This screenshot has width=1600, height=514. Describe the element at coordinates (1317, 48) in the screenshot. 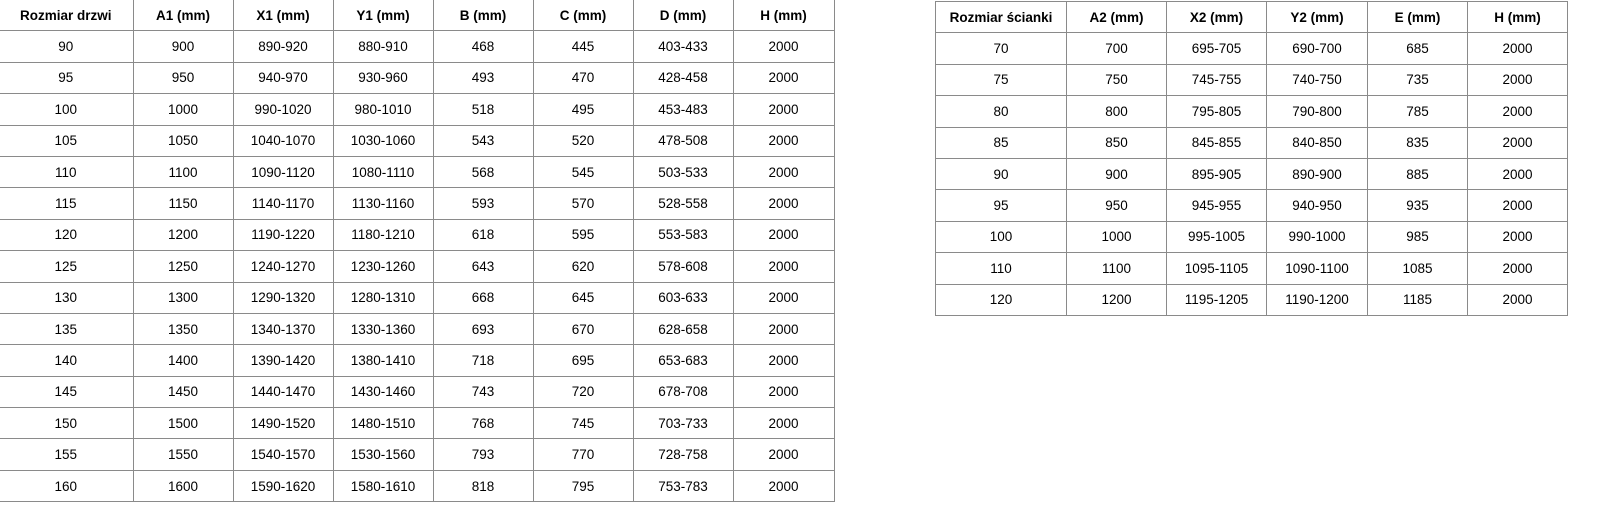

I see `table-cell: 690-700` at that location.